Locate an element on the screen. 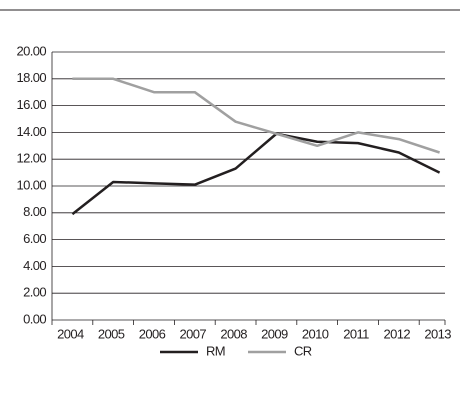 The width and height of the screenshot is (460, 412). x-tick-label: 2004 is located at coordinates (70, 333).